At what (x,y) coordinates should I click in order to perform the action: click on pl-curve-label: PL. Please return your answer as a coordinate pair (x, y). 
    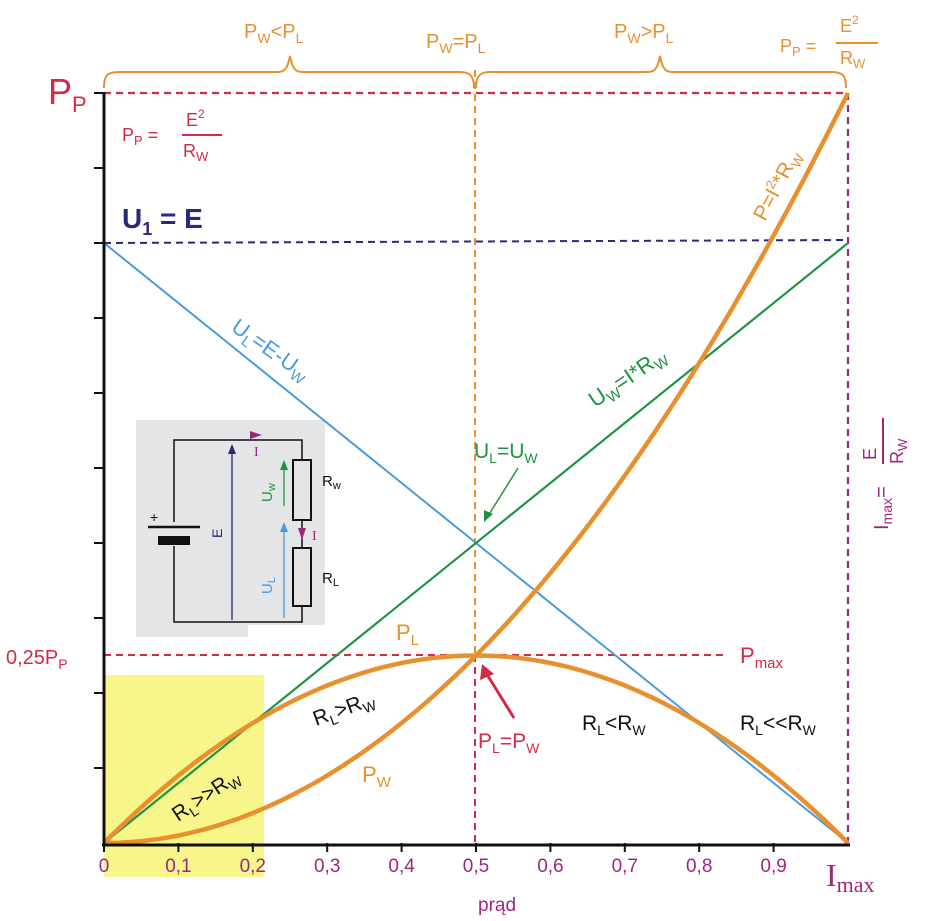
    Looking at the image, I should click on (407, 634).